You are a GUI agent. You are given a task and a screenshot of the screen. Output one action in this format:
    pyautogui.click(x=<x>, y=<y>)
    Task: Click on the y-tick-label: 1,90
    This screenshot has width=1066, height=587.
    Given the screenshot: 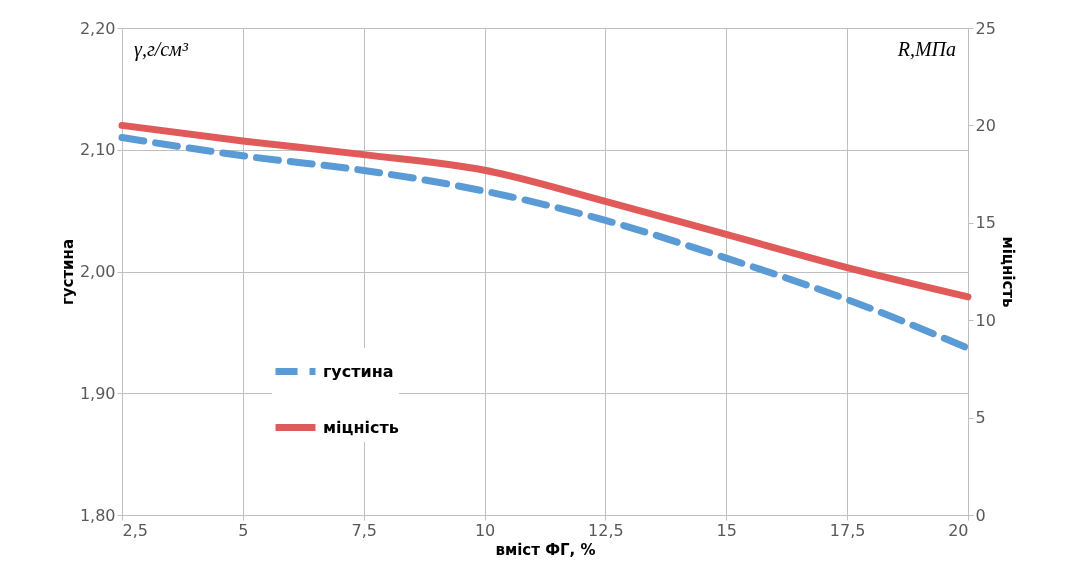 What is the action you would take?
    pyautogui.click(x=97, y=393)
    